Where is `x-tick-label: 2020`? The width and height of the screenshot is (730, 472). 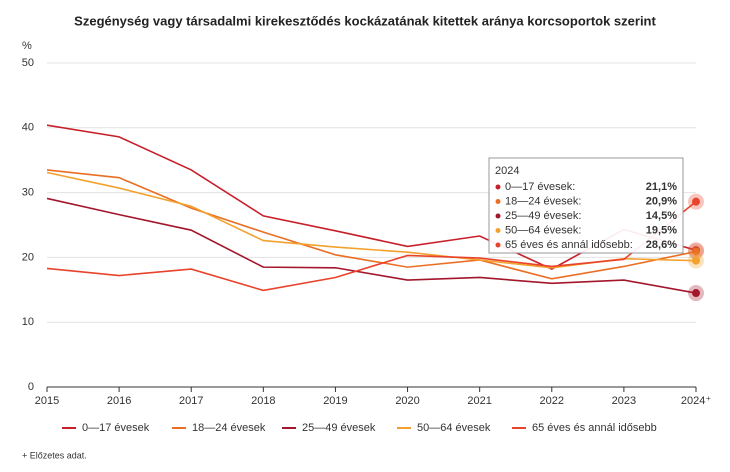
x-tick-label: 2020 is located at coordinates (407, 401).